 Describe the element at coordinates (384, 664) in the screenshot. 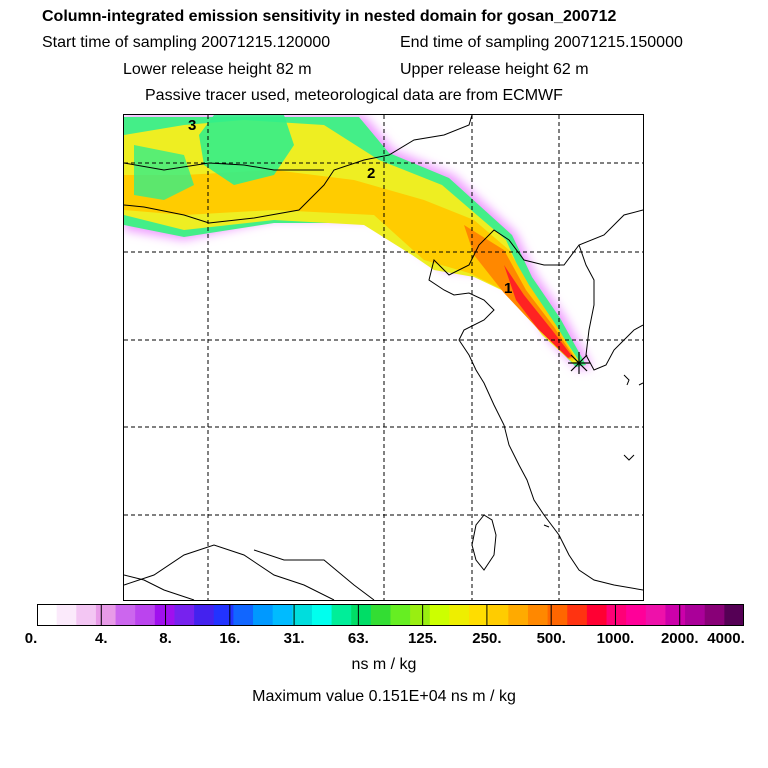

I see `colorbar-unit: ns m / kg` at that location.